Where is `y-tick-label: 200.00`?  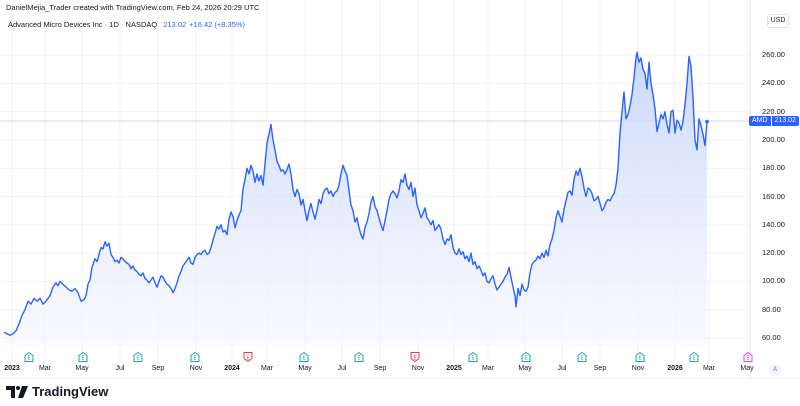
y-tick-label: 200.00 is located at coordinates (773, 139).